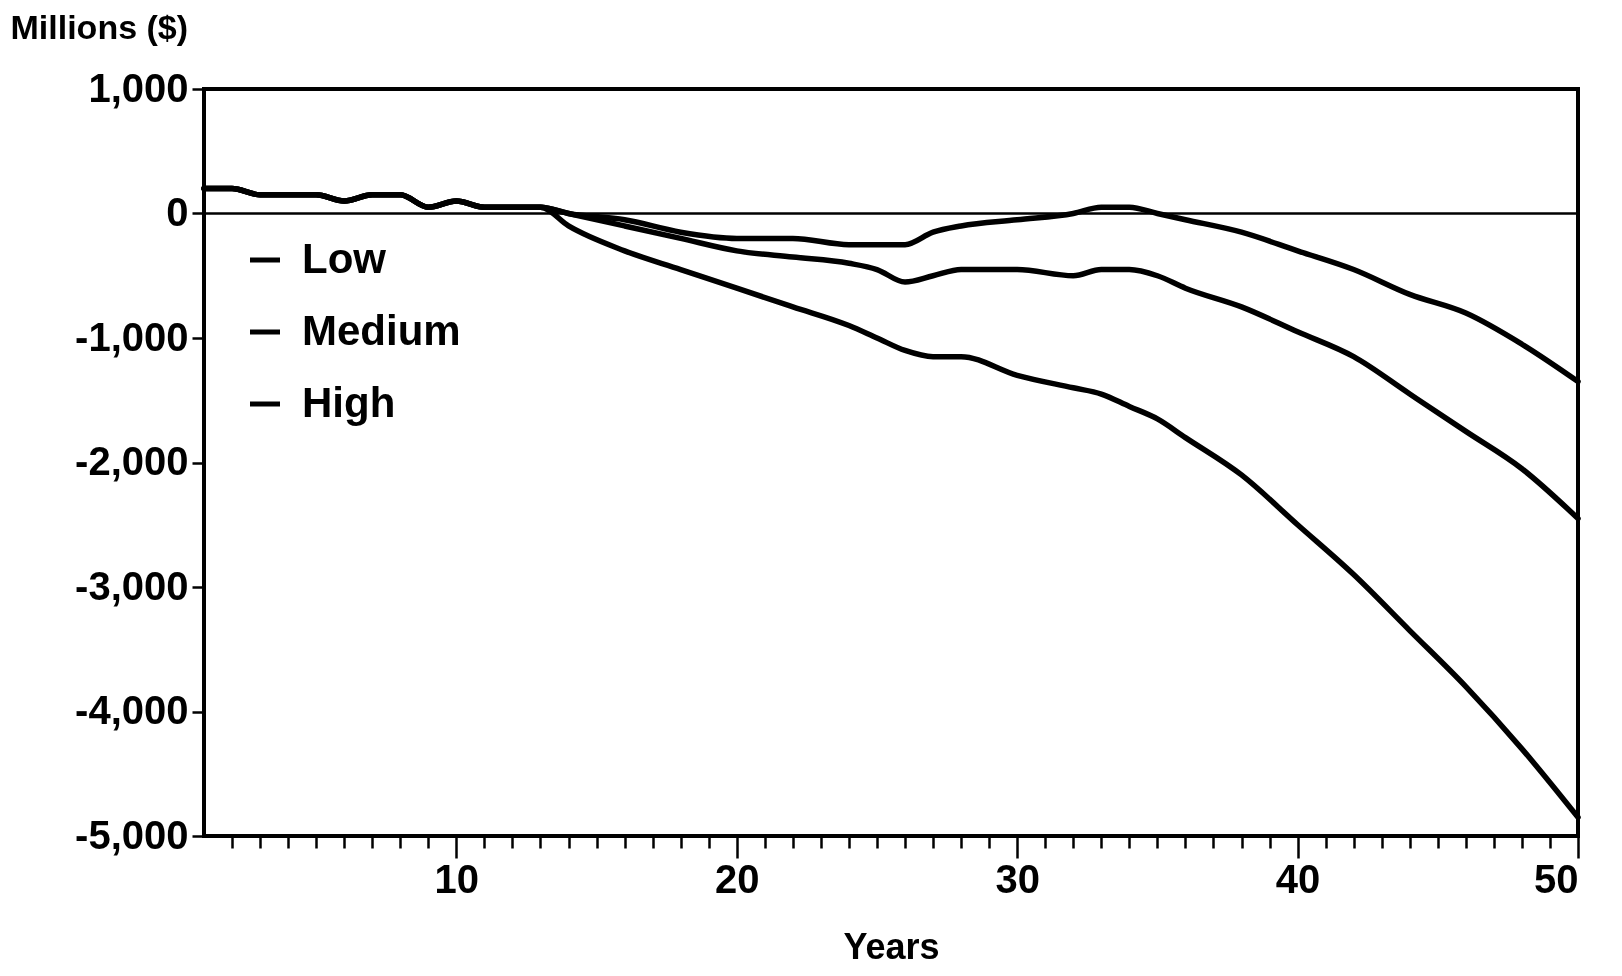 This screenshot has width=1622, height=976. Describe the element at coordinates (381, 330) in the screenshot. I see `legend-label: Medium` at that location.